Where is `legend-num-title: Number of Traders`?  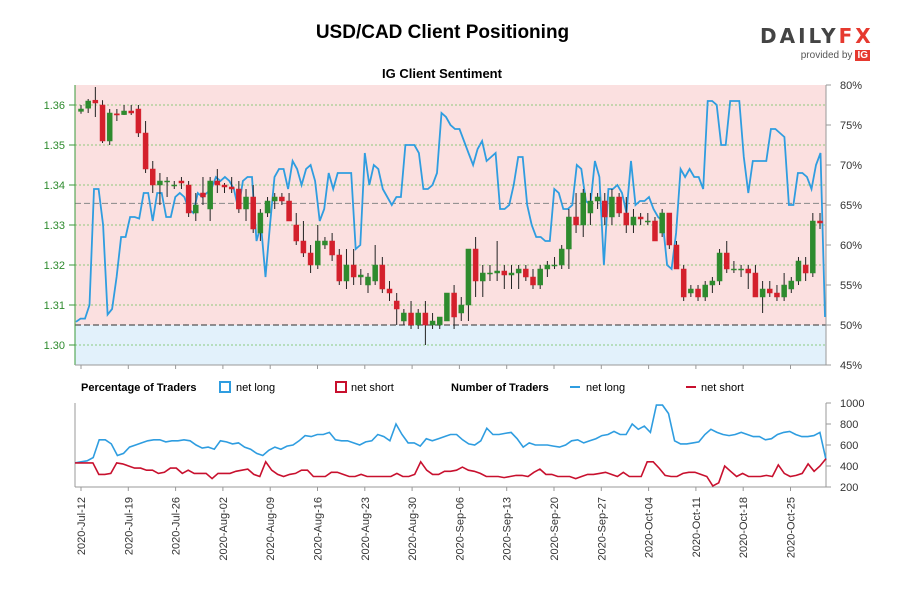 legend-num-title: Number of Traders is located at coordinates (500, 388).